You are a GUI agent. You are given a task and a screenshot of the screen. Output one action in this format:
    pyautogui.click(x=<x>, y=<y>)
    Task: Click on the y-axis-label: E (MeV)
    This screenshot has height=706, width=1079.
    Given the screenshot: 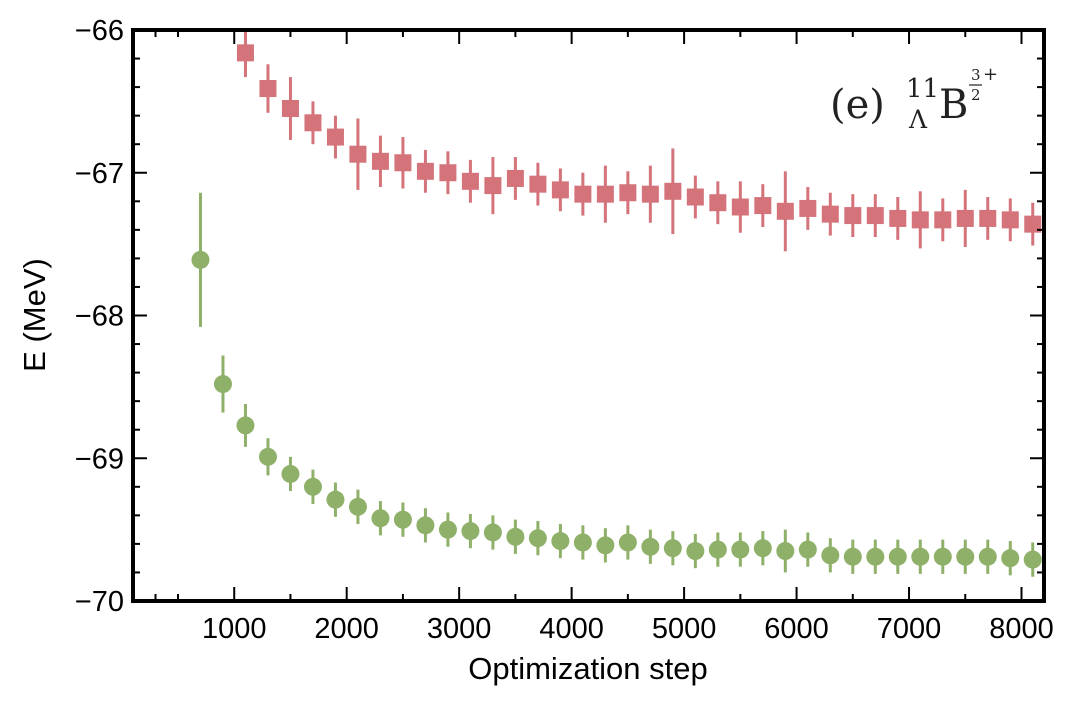 What is the action you would take?
    pyautogui.click(x=34, y=315)
    